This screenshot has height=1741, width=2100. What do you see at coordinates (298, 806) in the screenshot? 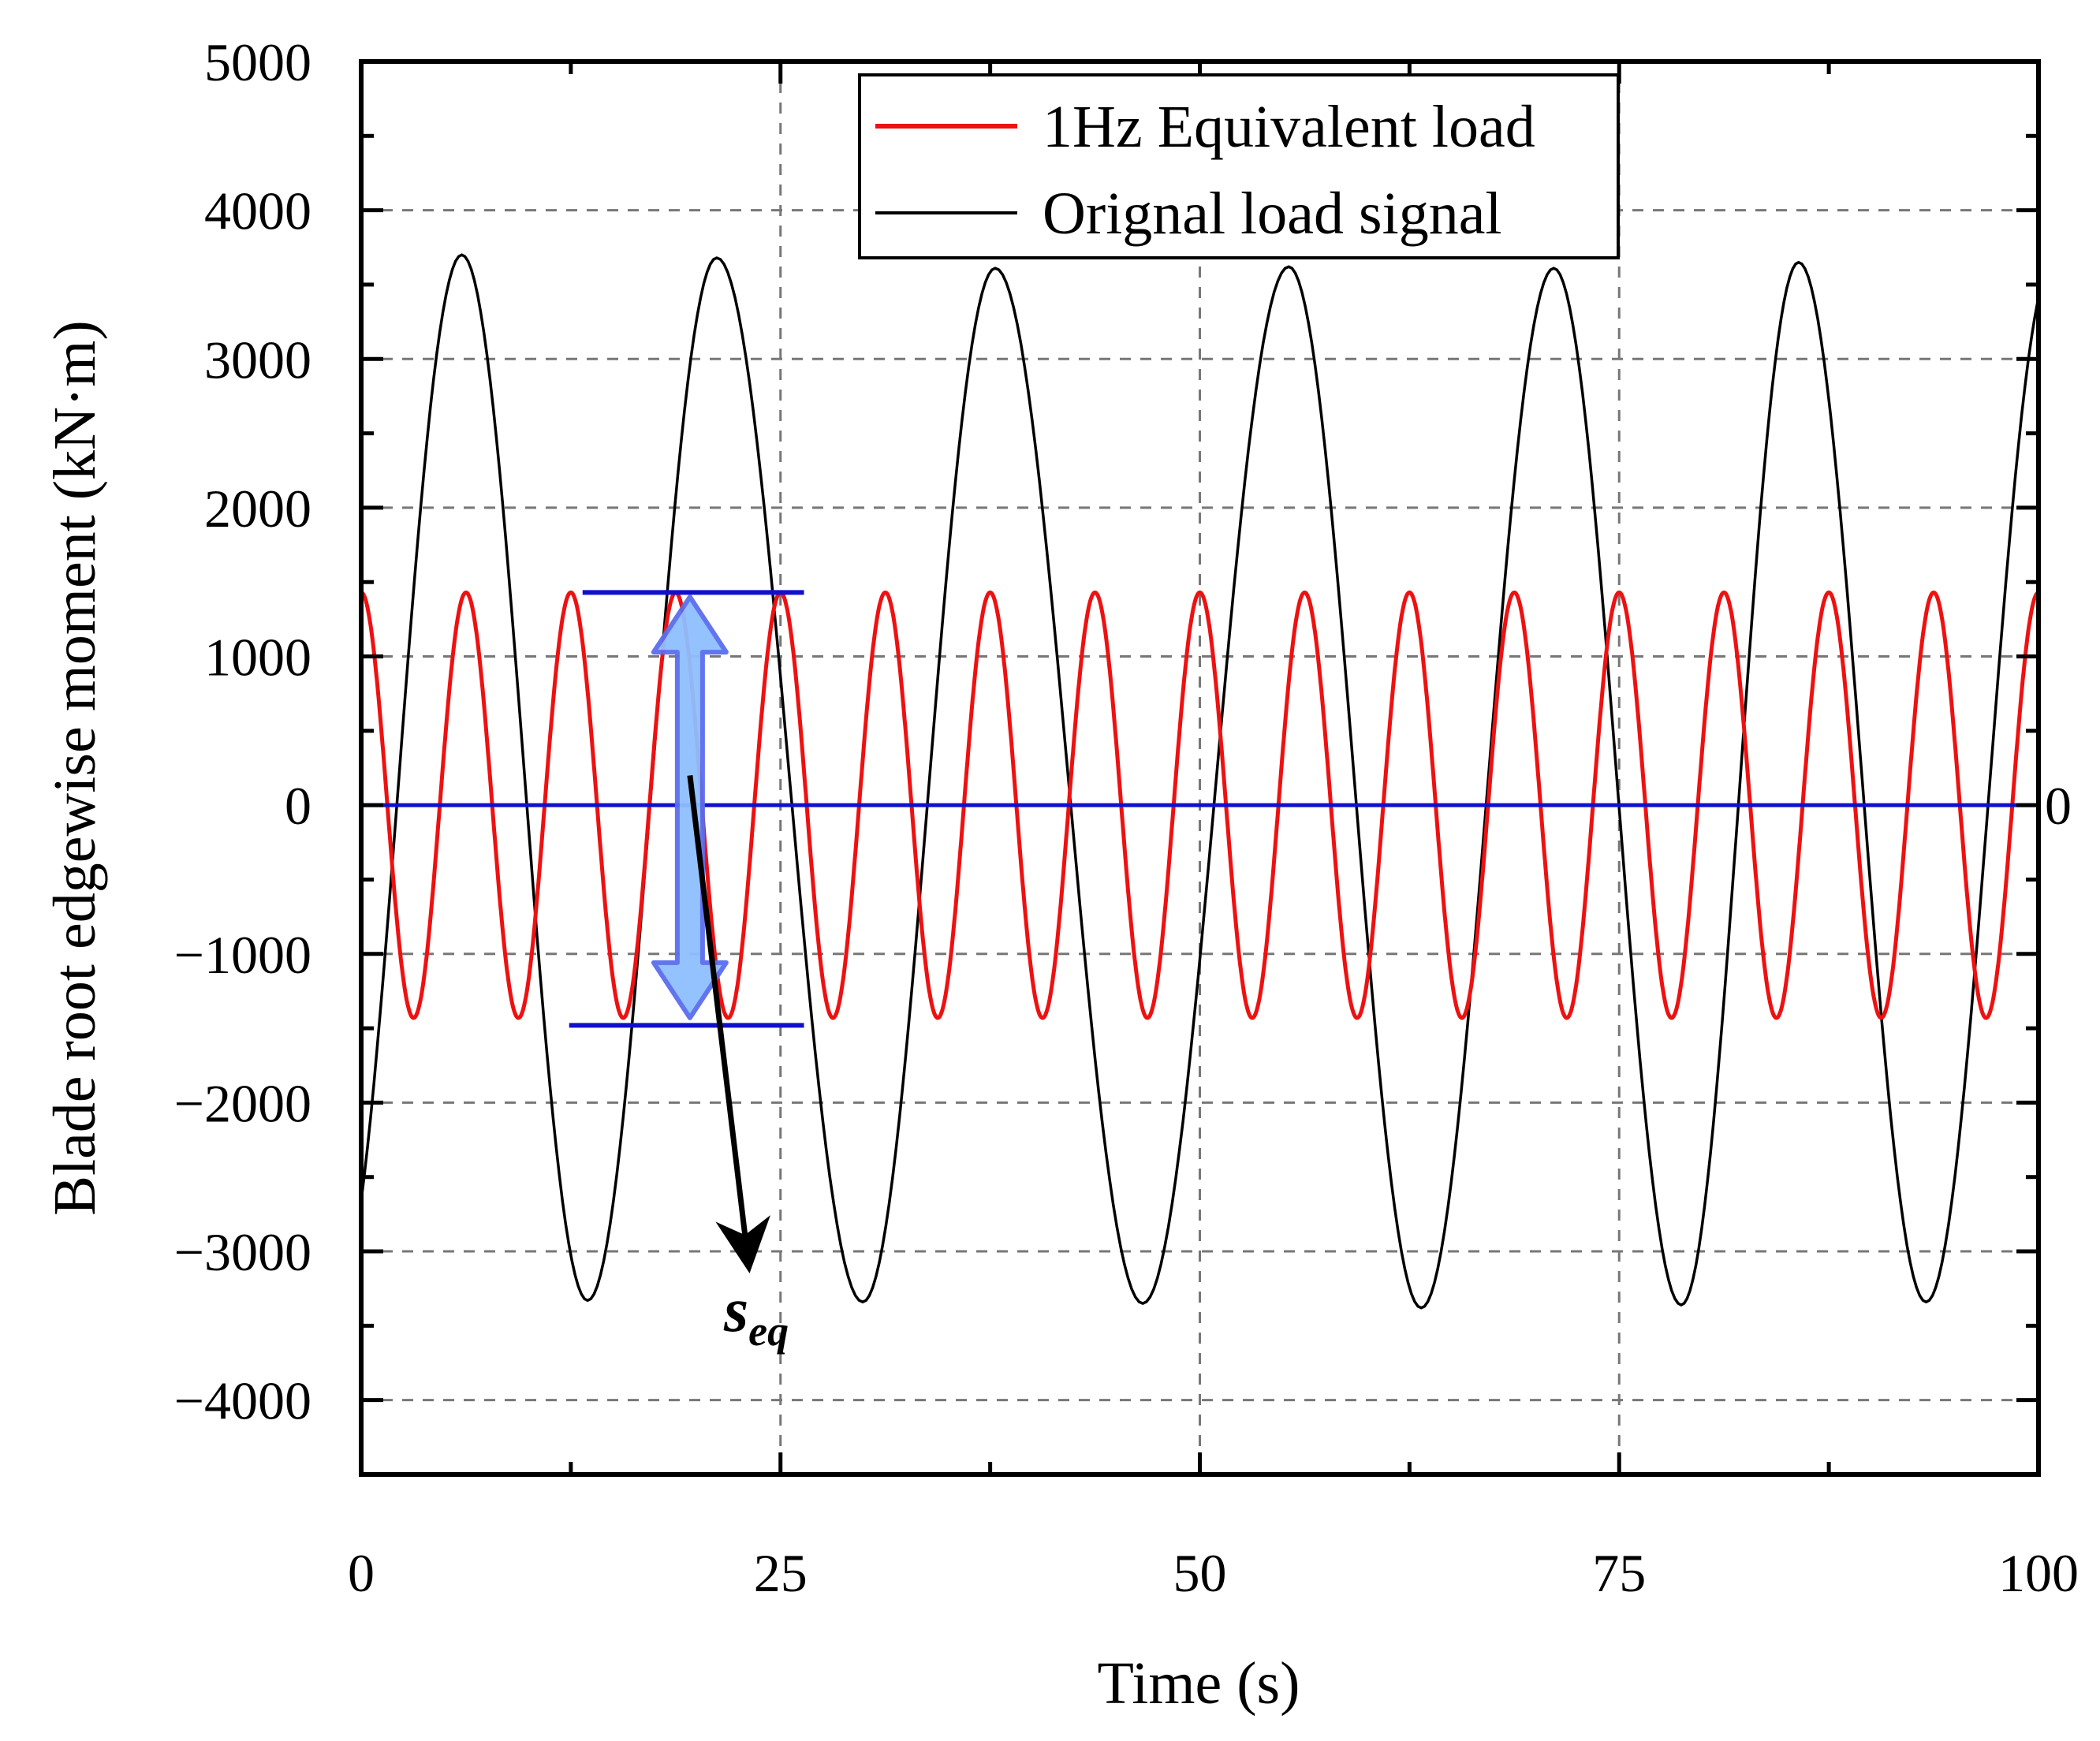
I see `y-tick-label: 0` at bounding box center [298, 806].